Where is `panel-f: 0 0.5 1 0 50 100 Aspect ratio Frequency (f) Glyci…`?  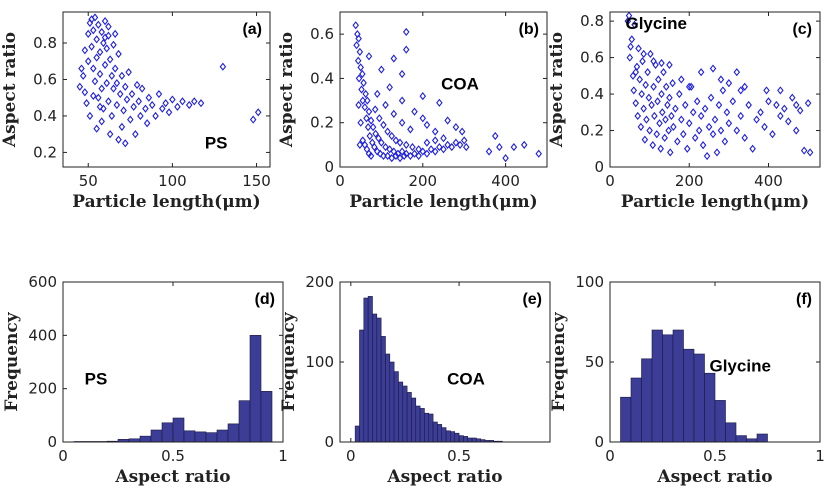 panel-f: 0 0.5 1 0 50 100 Aspect ratio Frequency (f) Glyci… is located at coordinates (687, 380).